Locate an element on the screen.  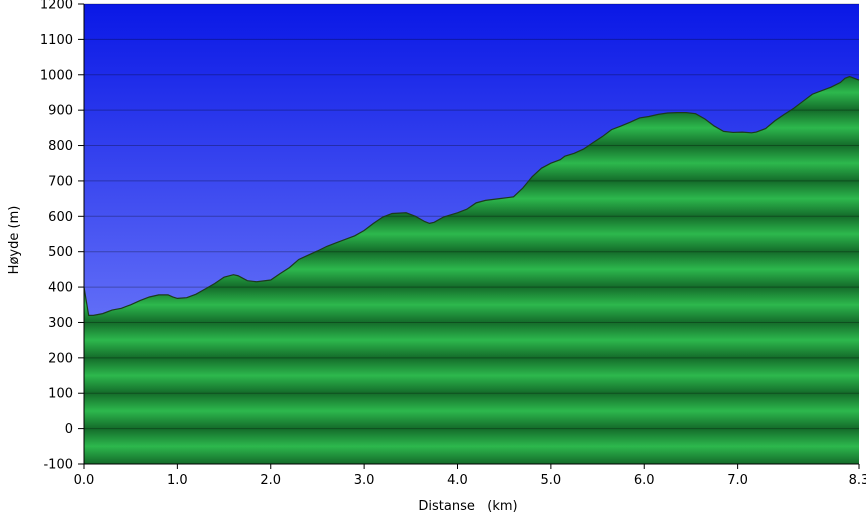
y-tick-label: 700 is located at coordinates (60, 181).